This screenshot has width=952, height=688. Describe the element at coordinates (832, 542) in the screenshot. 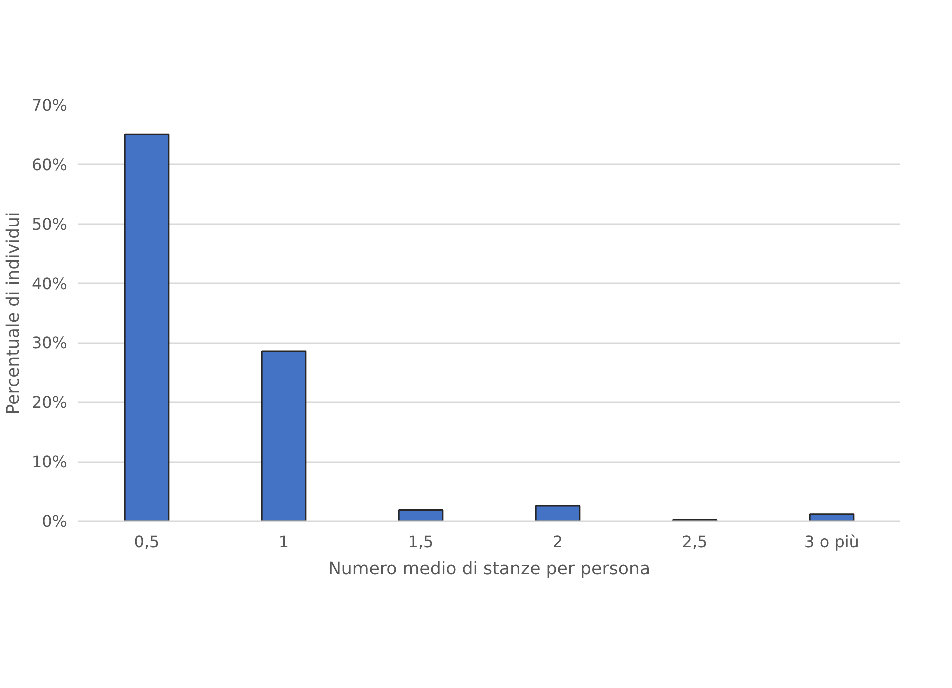

I see `x-tick-label: 3 o più` at that location.